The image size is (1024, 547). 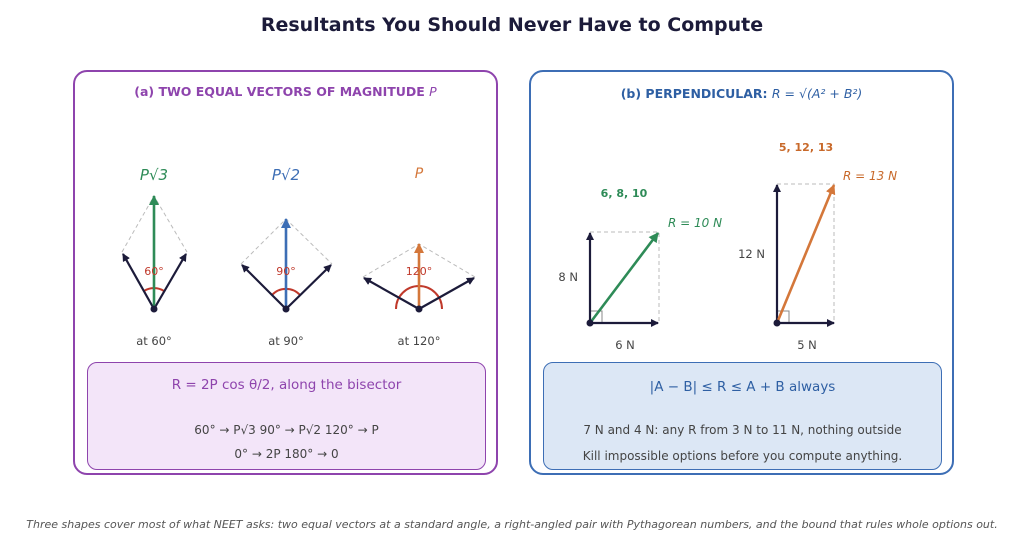 I want to click on equal-vectors-diagram: P√3 60° at 60° P√2 90° at 90° P, so click(x=298, y=257).